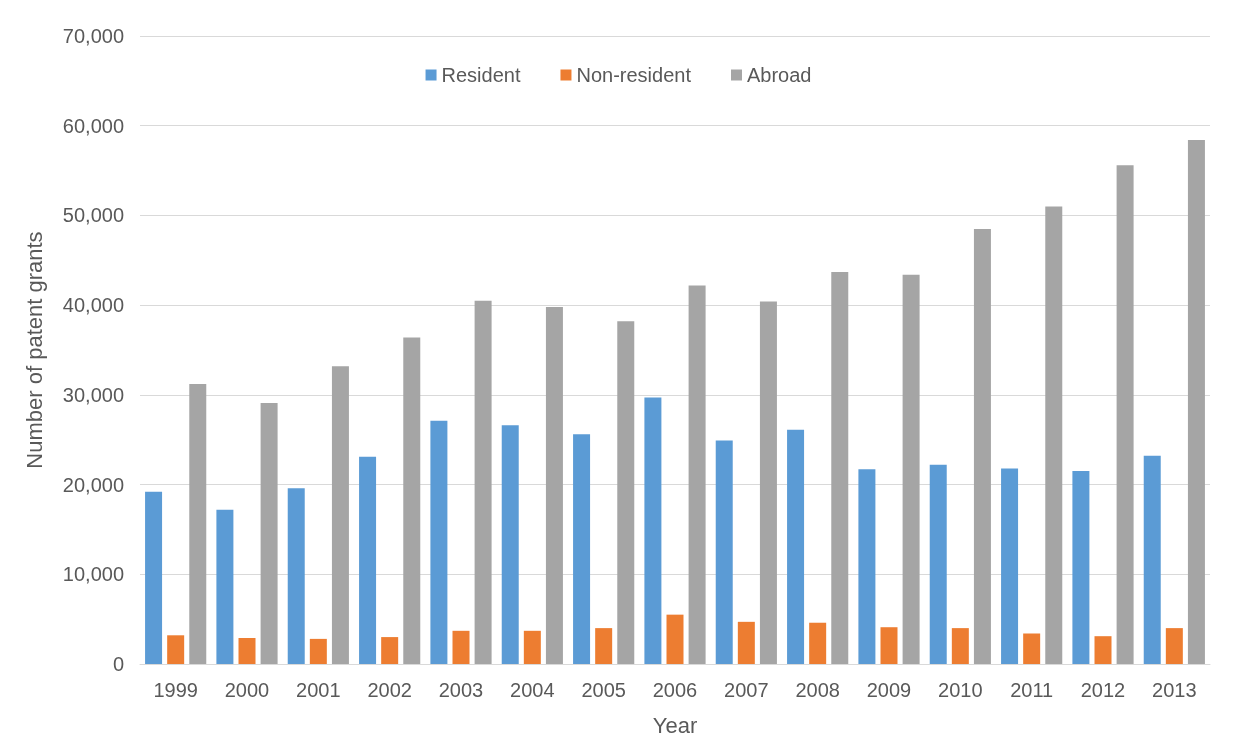 This screenshot has width=1237, height=751. Describe the element at coordinates (675, 725) in the screenshot. I see `x-axis-title: Year` at that location.